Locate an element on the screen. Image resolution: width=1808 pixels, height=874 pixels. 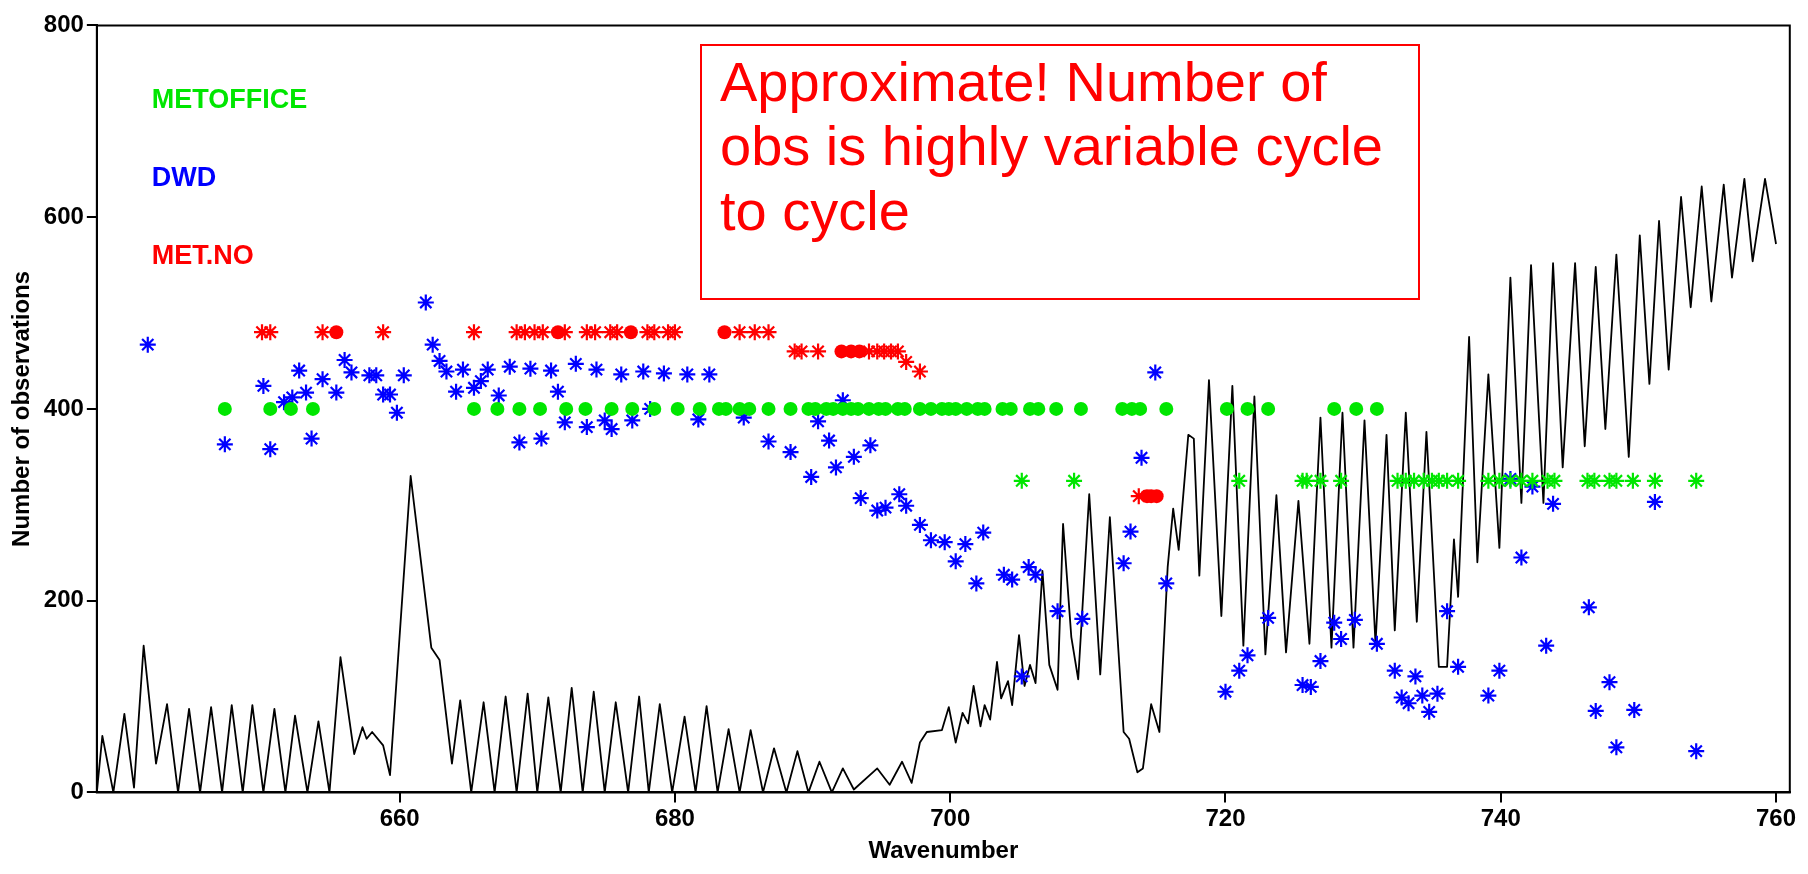
y-tick-label: 800 is located at coordinates (63, 24).